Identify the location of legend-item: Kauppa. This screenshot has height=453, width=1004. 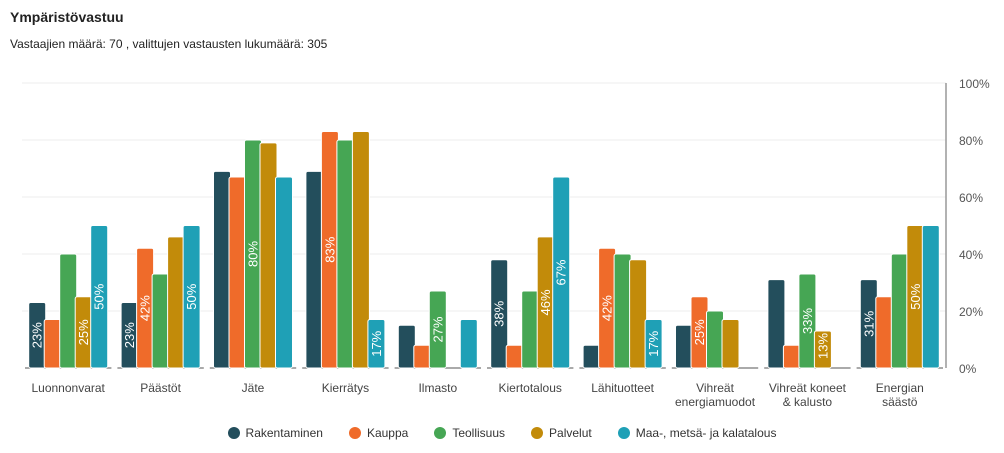
(378, 433).